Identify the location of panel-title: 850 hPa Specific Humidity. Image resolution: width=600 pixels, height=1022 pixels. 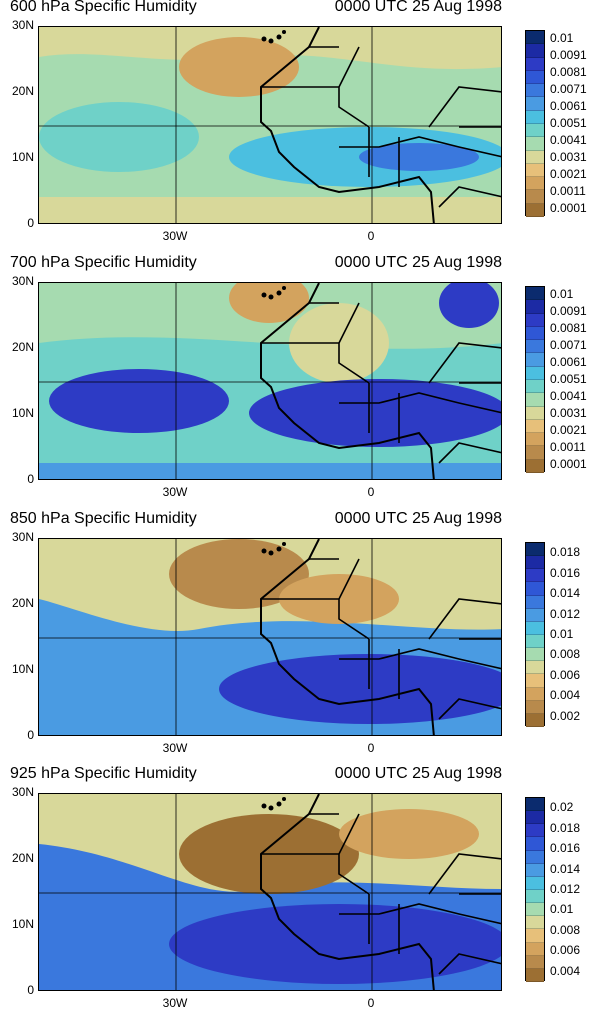
(103, 518).